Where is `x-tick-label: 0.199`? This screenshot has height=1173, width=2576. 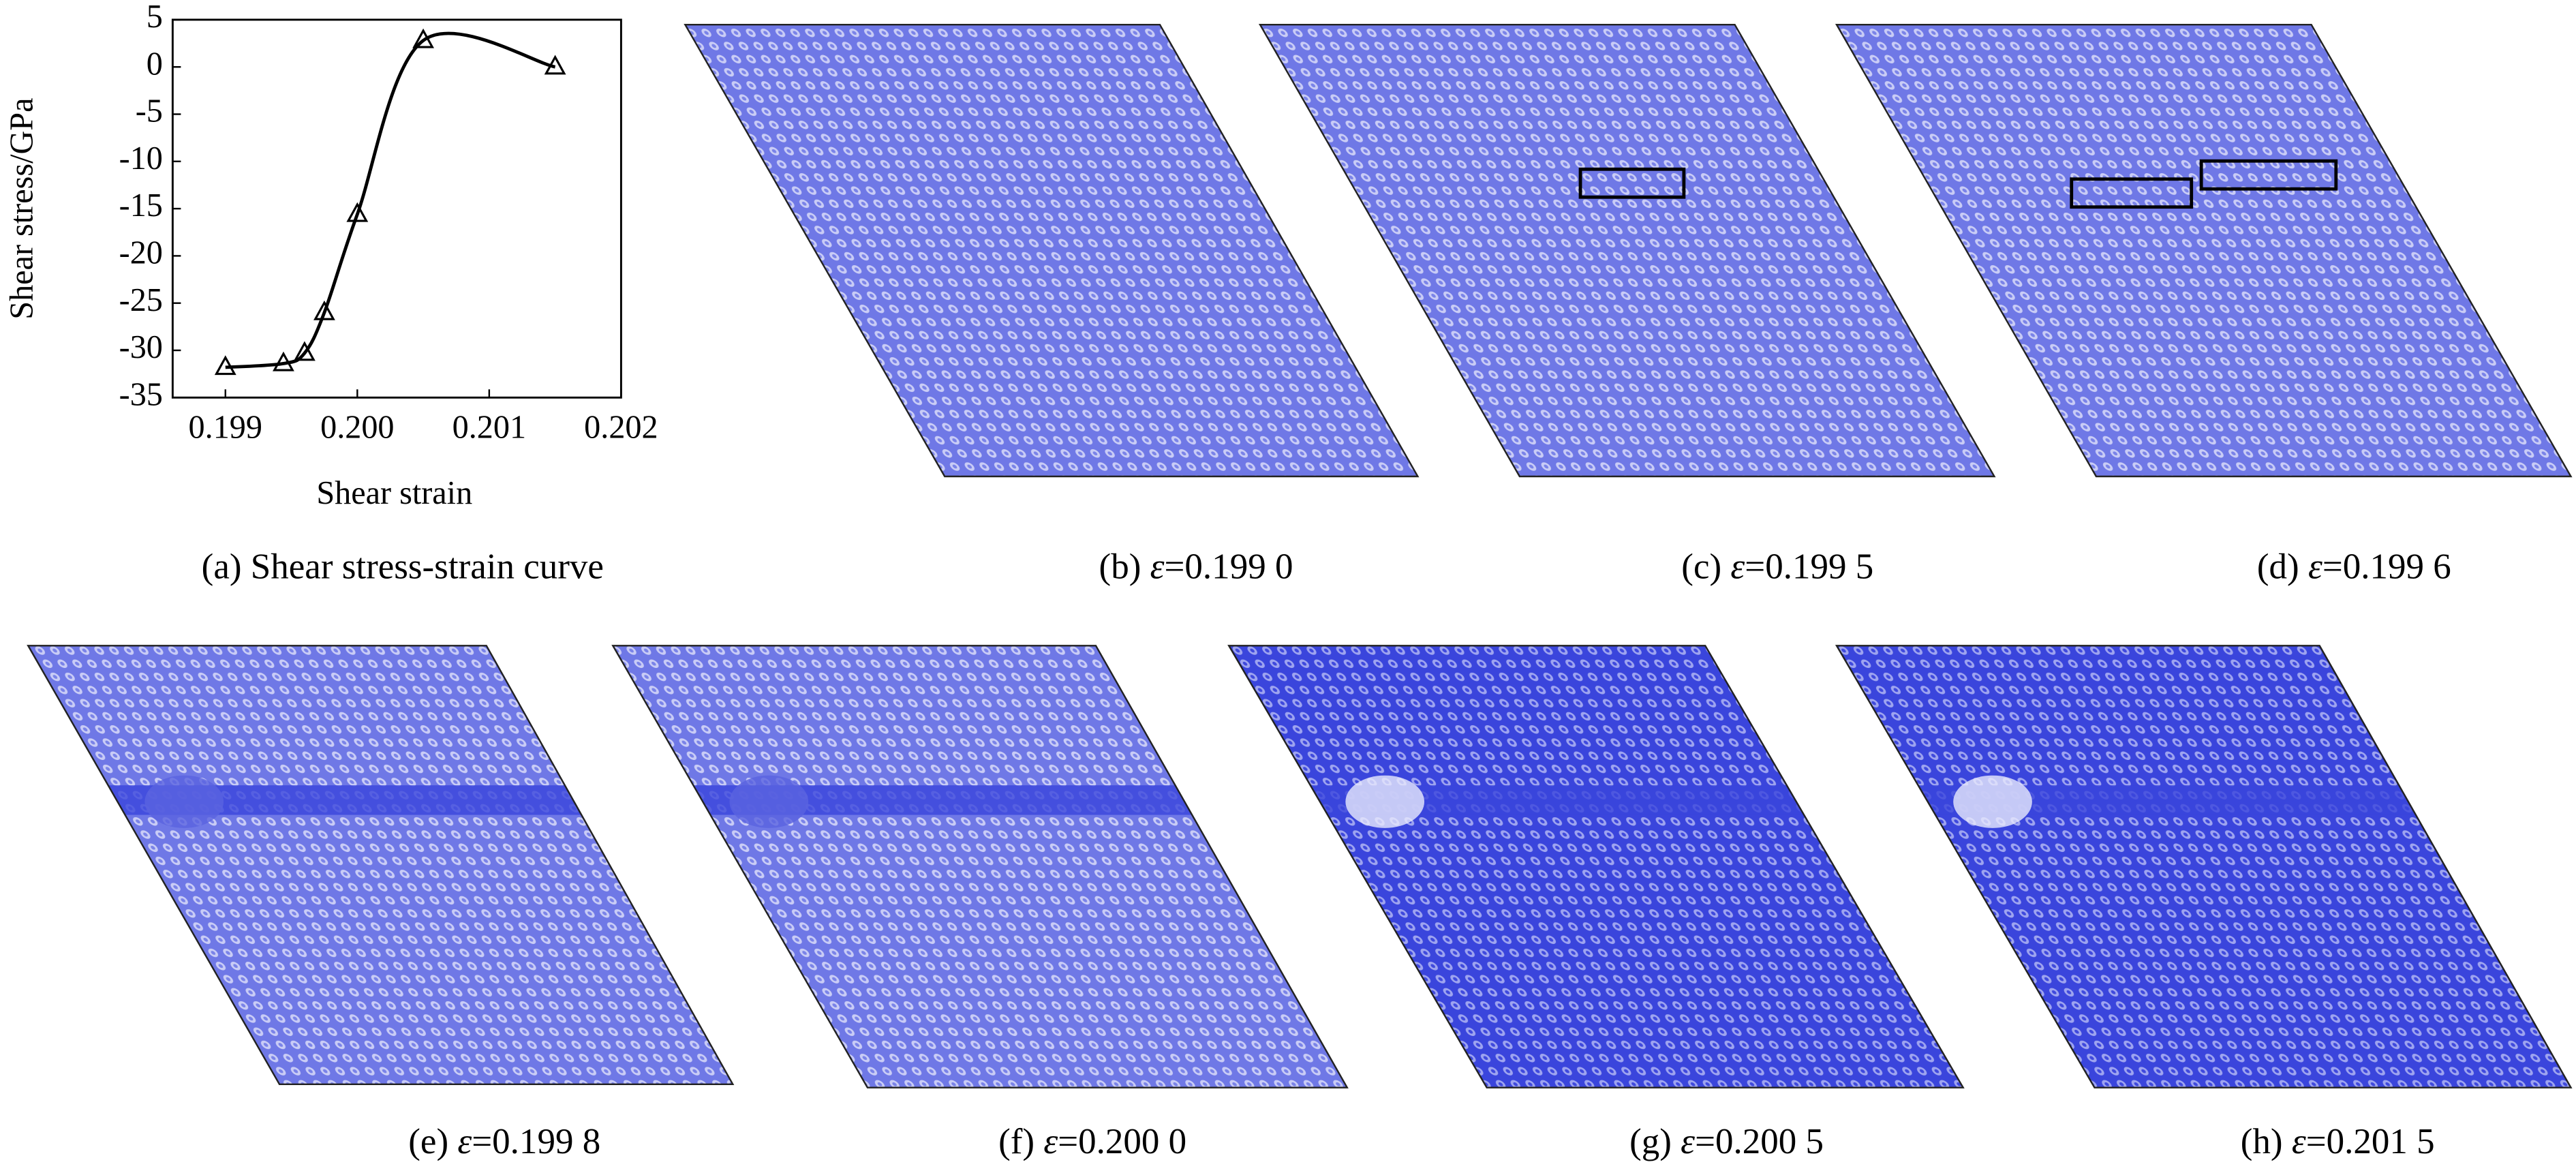 x-tick-label: 0.199 is located at coordinates (225, 428).